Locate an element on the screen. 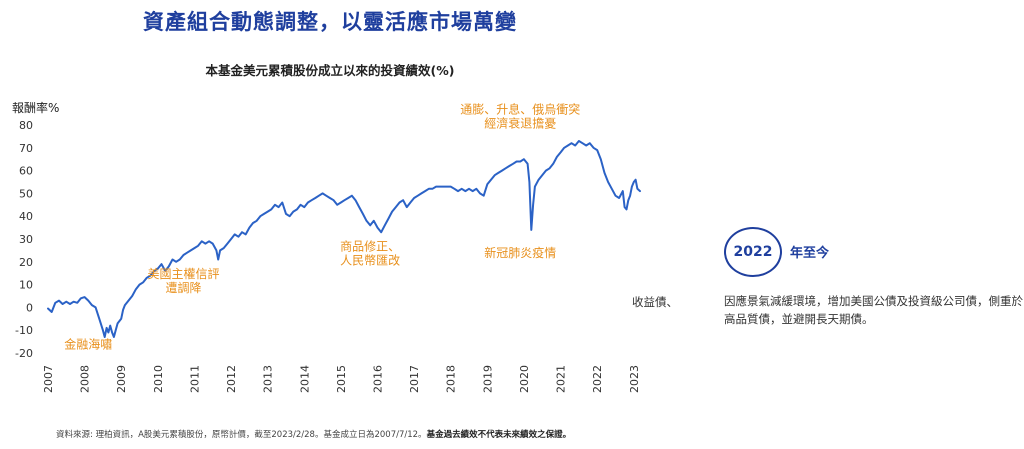  x-tick-label: 2017 is located at coordinates (414, 379).